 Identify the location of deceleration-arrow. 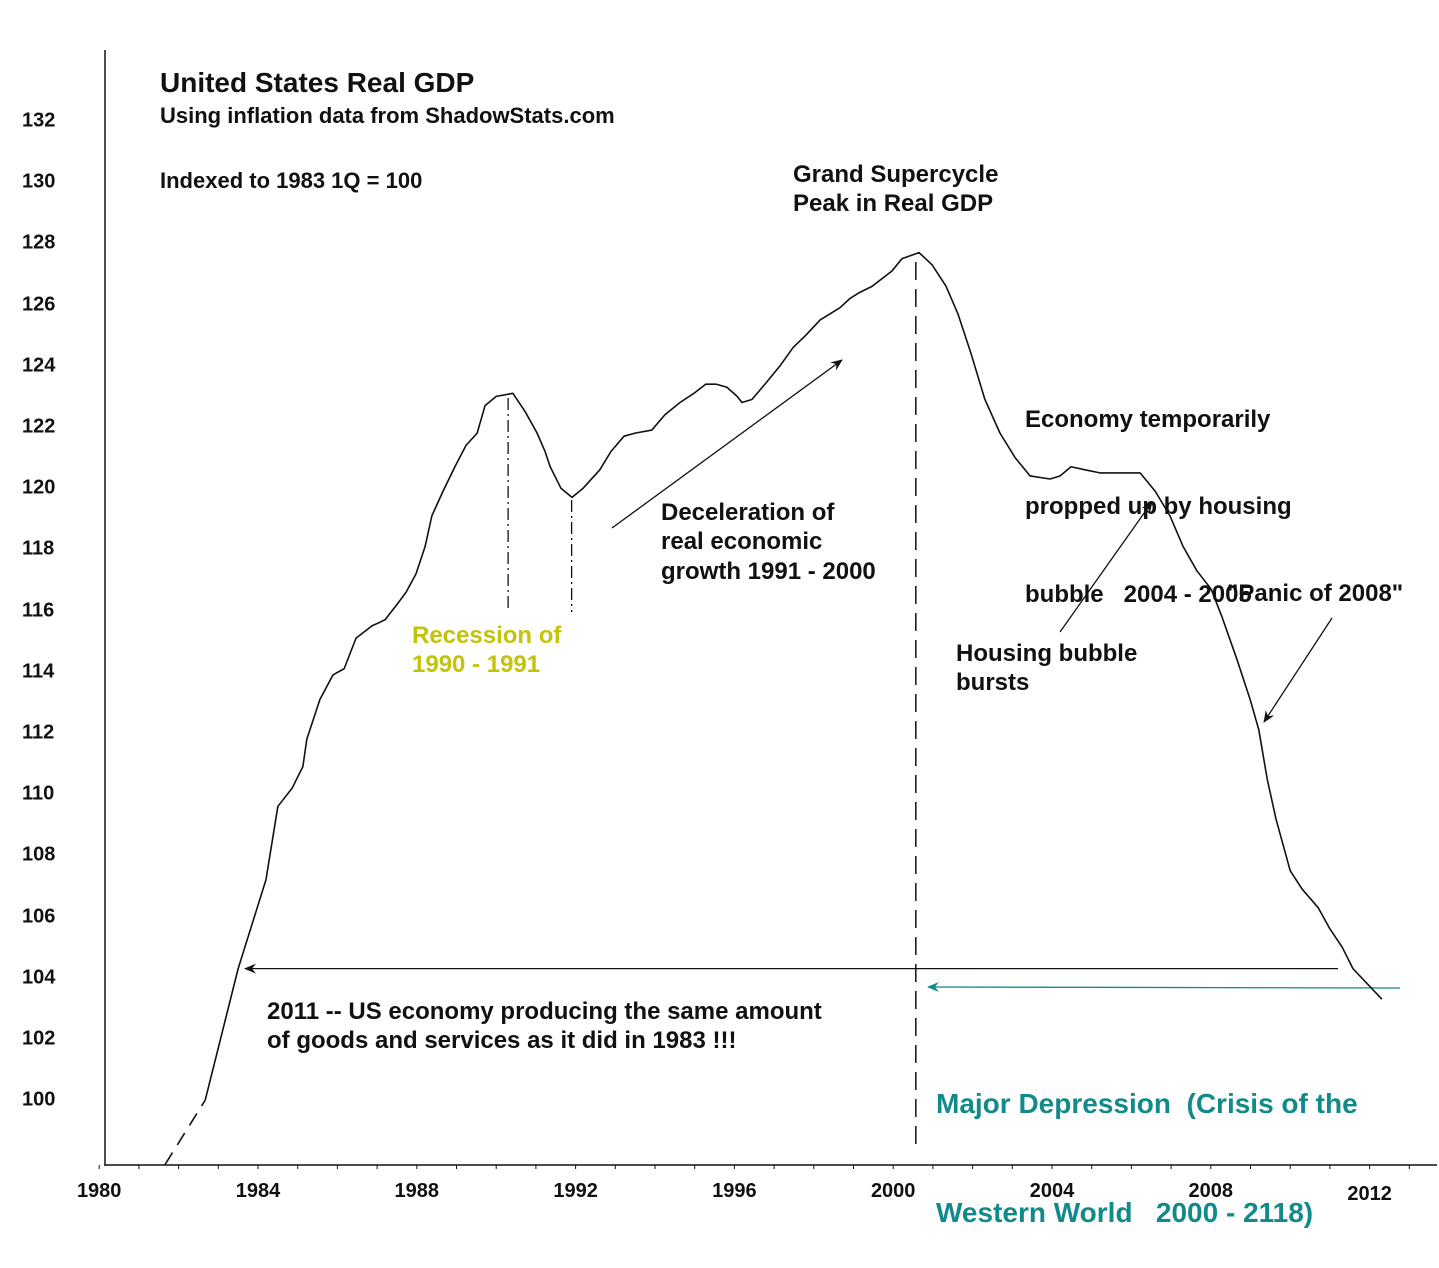
(727, 444).